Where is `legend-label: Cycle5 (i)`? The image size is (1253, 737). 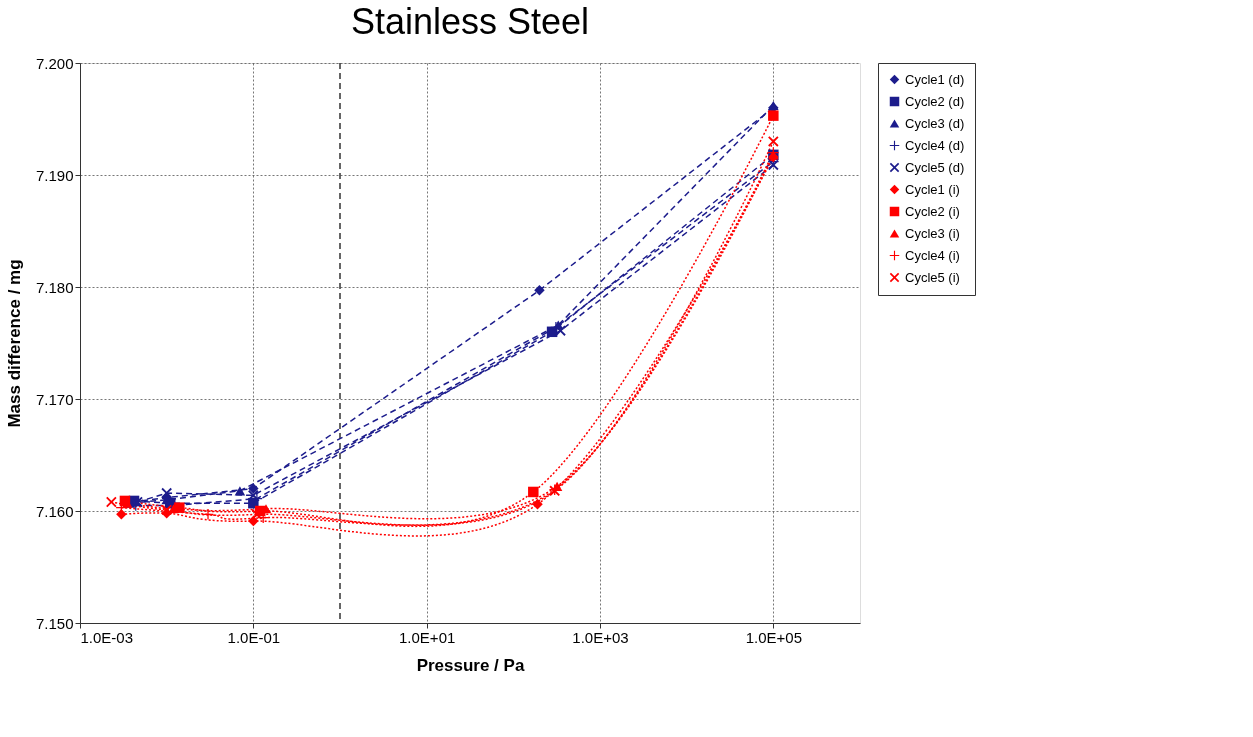 legend-label: Cycle5 (i) is located at coordinates (932, 277).